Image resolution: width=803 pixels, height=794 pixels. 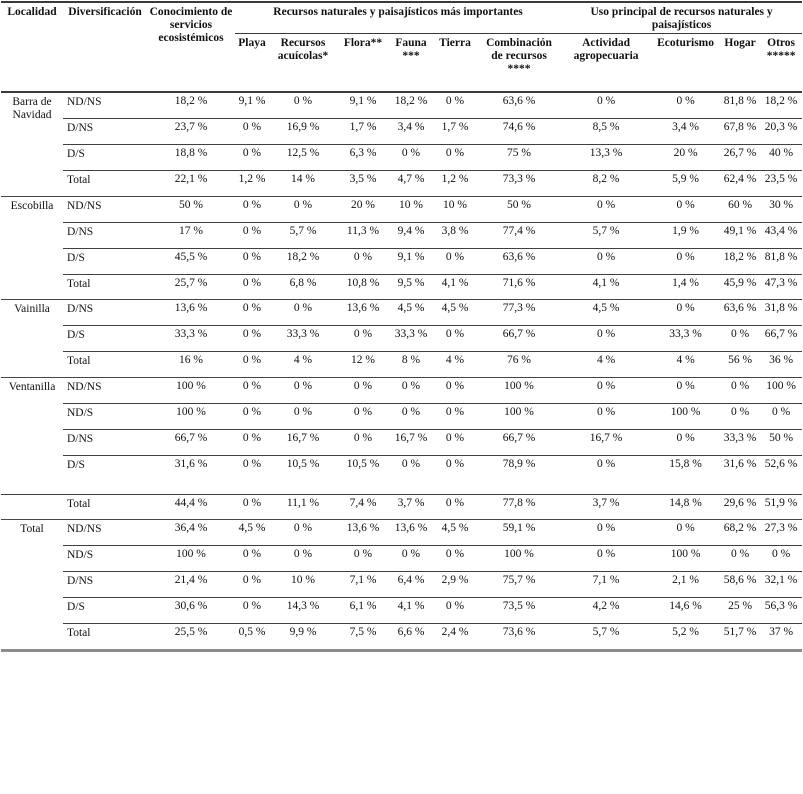 What do you see at coordinates (606, 235) in the screenshot?
I see `value-cell: 5,7 %` at bounding box center [606, 235].